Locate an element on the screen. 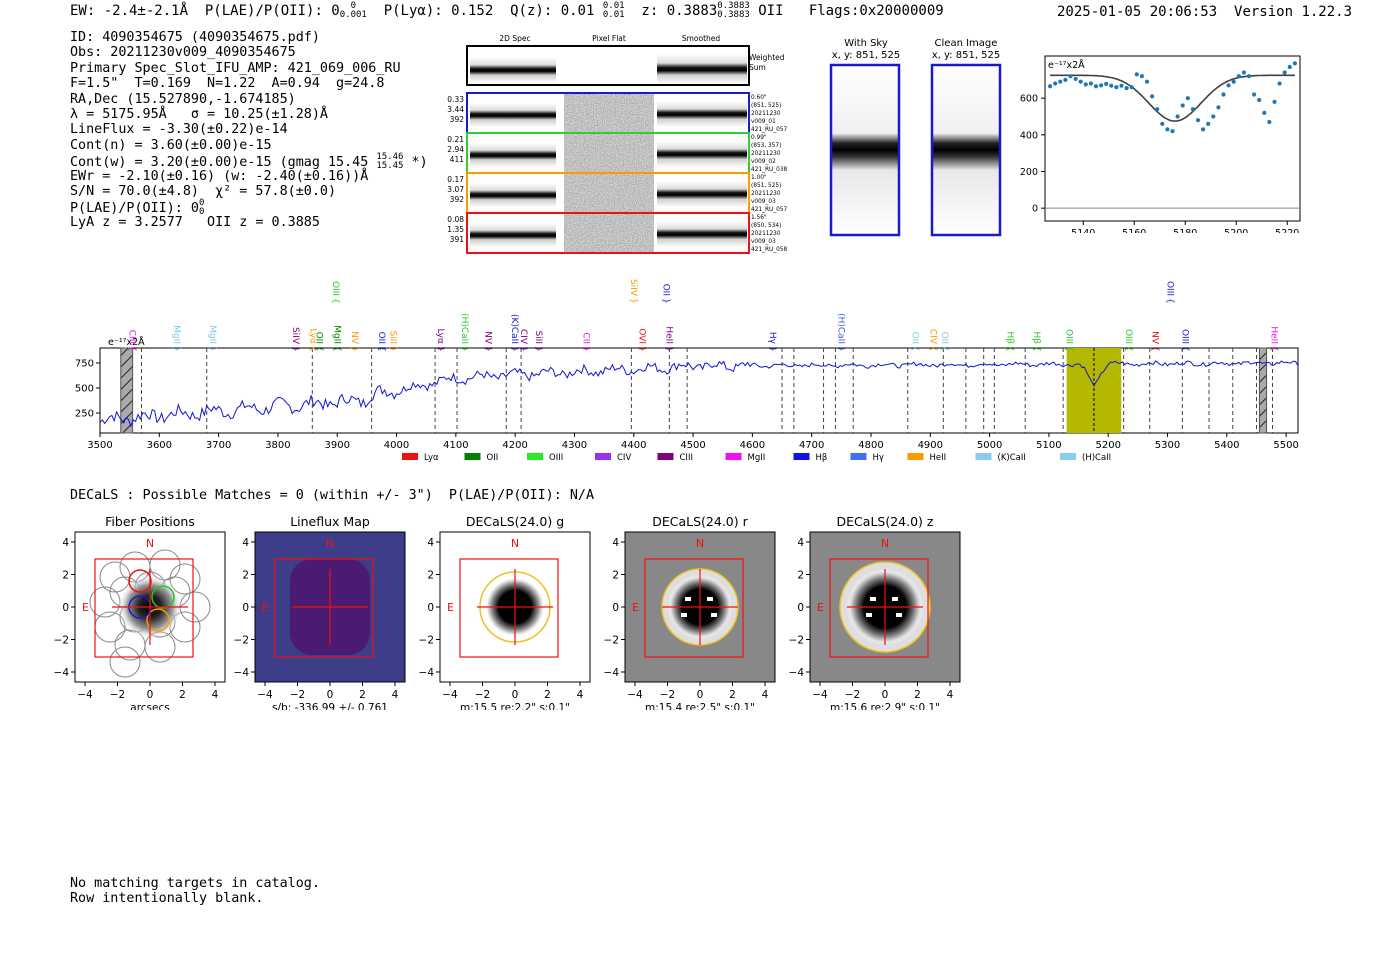  info-fibers: F=1.5" T=0.169 N=1.22 A=0.94 g=24.8 is located at coordinates (227, 84).